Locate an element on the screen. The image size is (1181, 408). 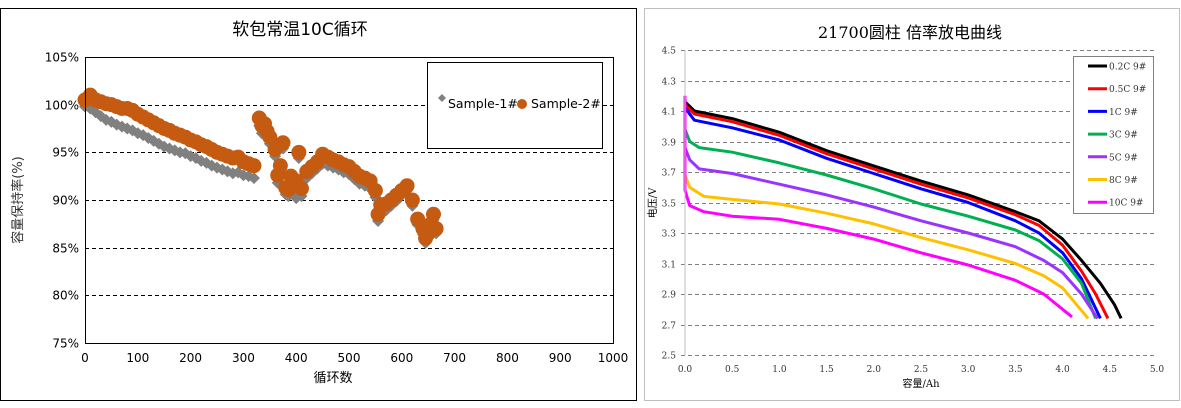
right-y-tick-label: 4.5 is located at coordinates (669, 52).